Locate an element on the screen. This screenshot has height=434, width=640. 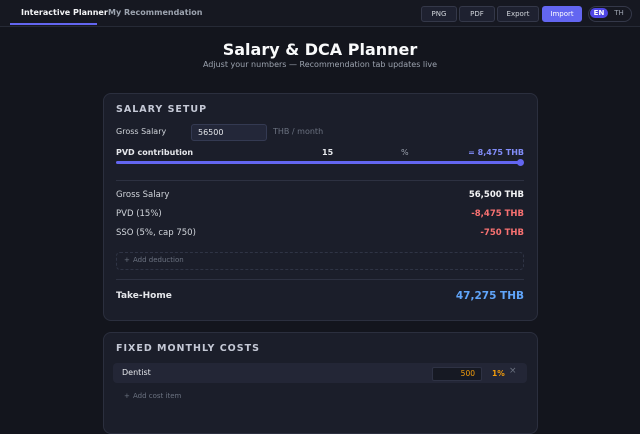
field-label: Gross Salary is located at coordinates (141, 131).